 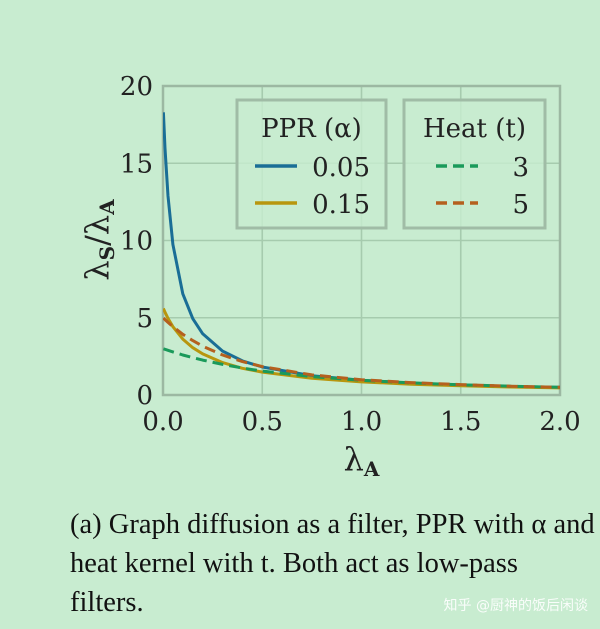 I want to click on x-tick-label: 1.0, so click(x=361, y=422).